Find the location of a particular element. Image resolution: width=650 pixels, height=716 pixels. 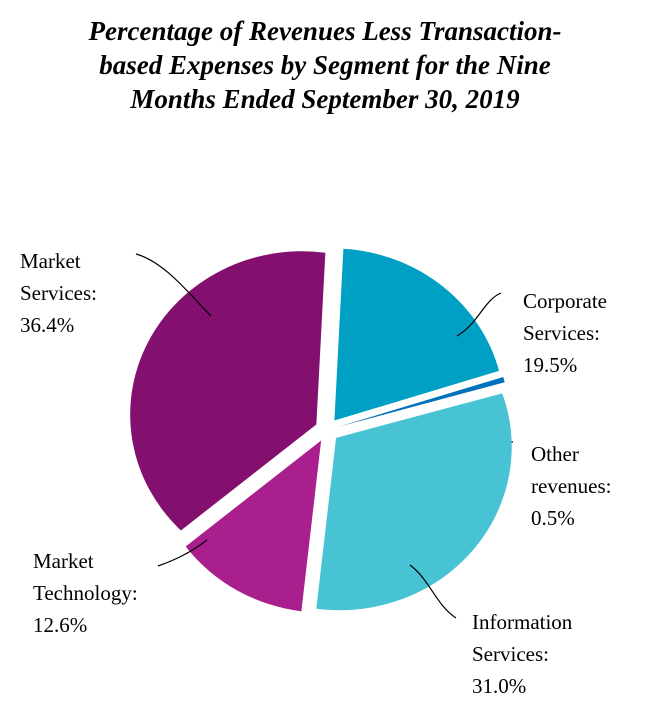

pie-slice-market-services is located at coordinates (228, 391).